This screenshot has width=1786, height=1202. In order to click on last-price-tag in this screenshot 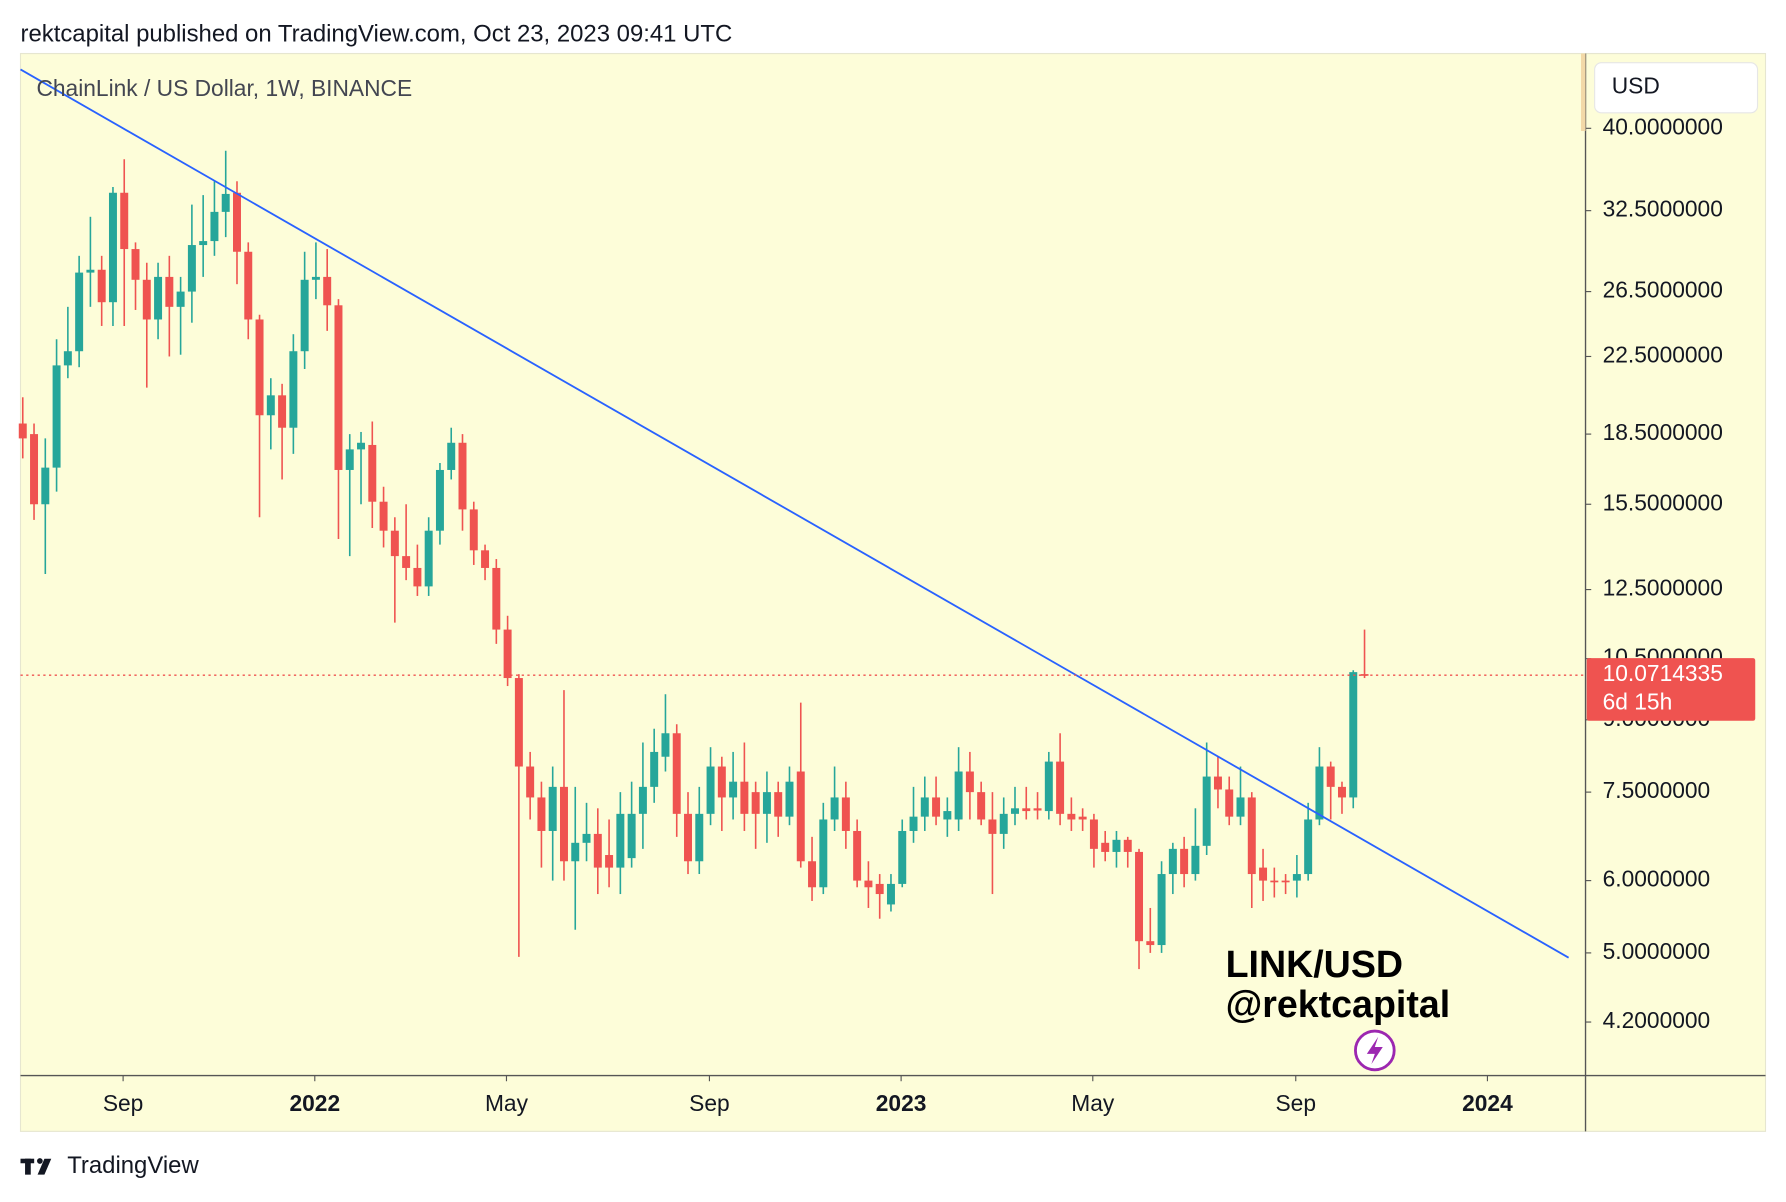, I will do `click(1671, 689)`.